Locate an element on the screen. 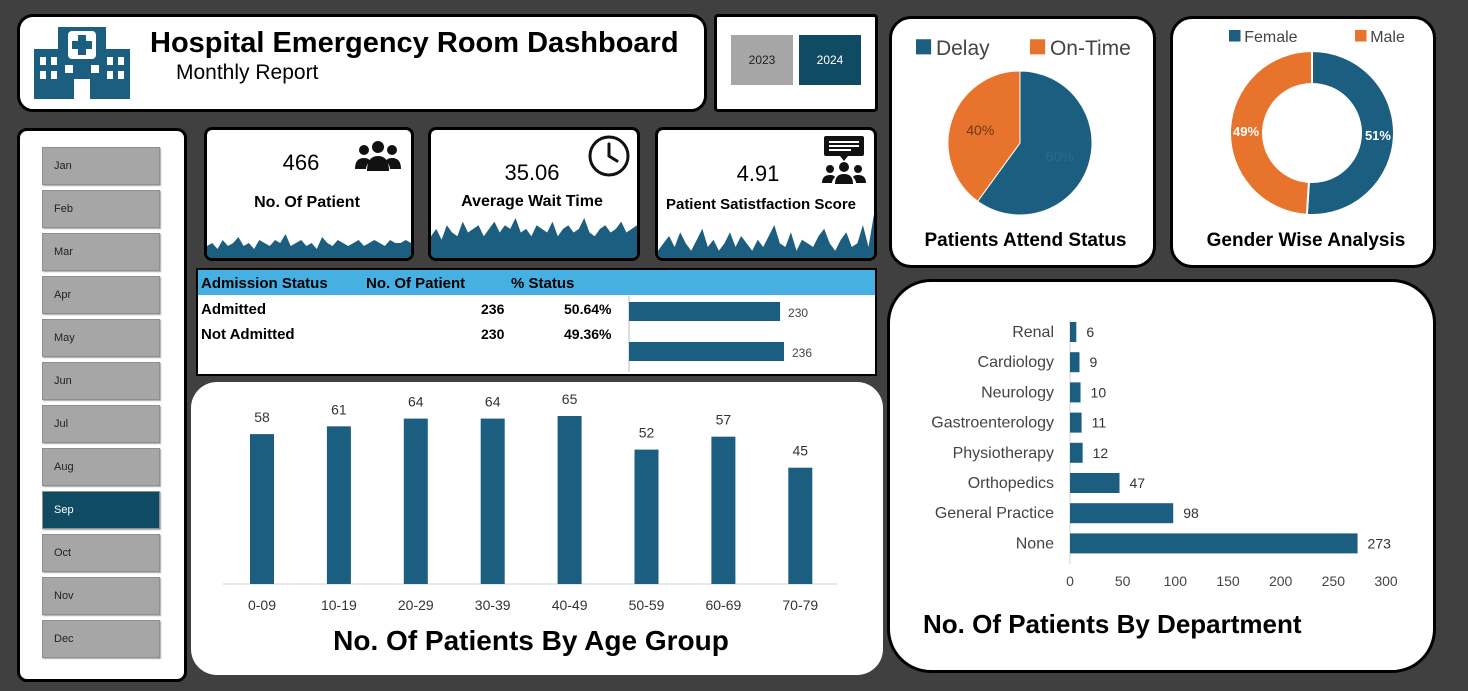 The height and width of the screenshot is (691, 1468). gender-chart-title: Gender Wise Analysis is located at coordinates (1306, 240).